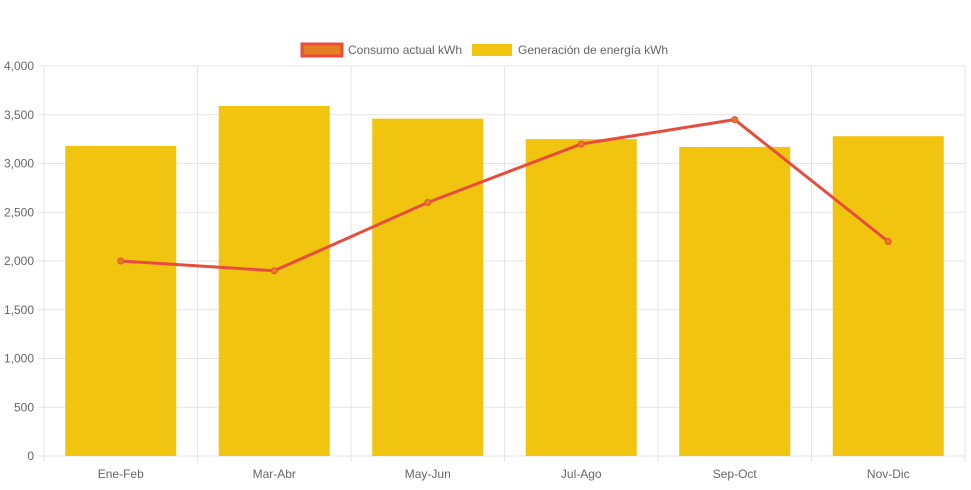 The image size is (971, 490). Describe the element at coordinates (274, 474) in the screenshot. I see `x-tick-label: Mar-Abr` at that location.